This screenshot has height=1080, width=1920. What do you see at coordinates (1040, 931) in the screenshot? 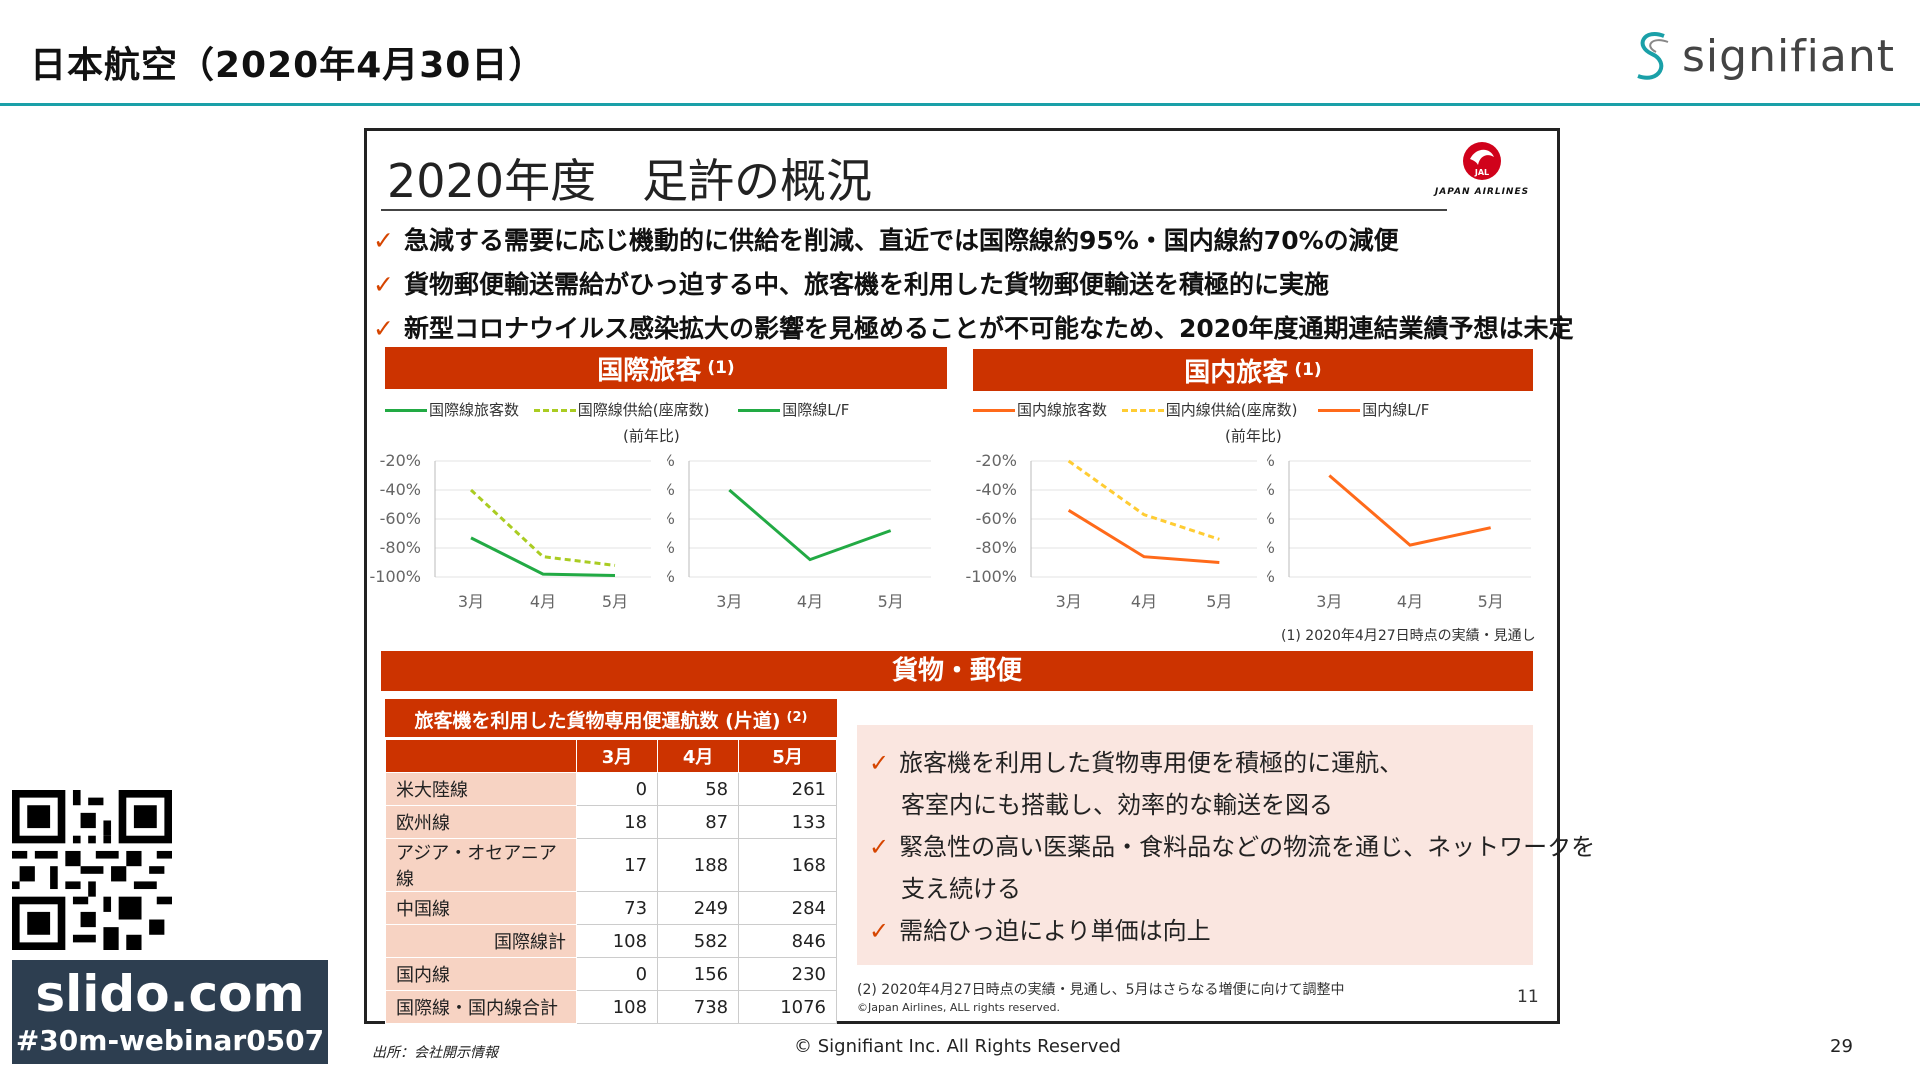
I see `note-item: ✓ 需給ひっ迫により単価は向上` at bounding box center [1040, 931].